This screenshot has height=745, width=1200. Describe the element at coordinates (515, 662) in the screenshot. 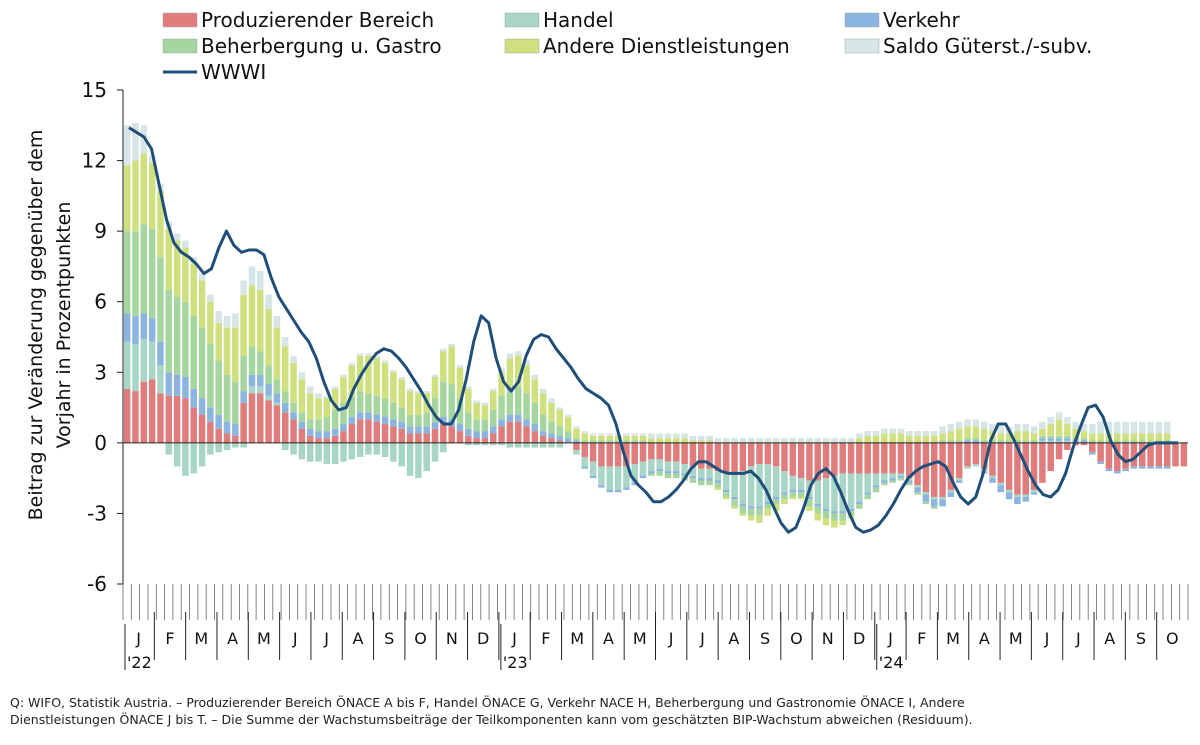

I see `x-year-label: '23` at that location.